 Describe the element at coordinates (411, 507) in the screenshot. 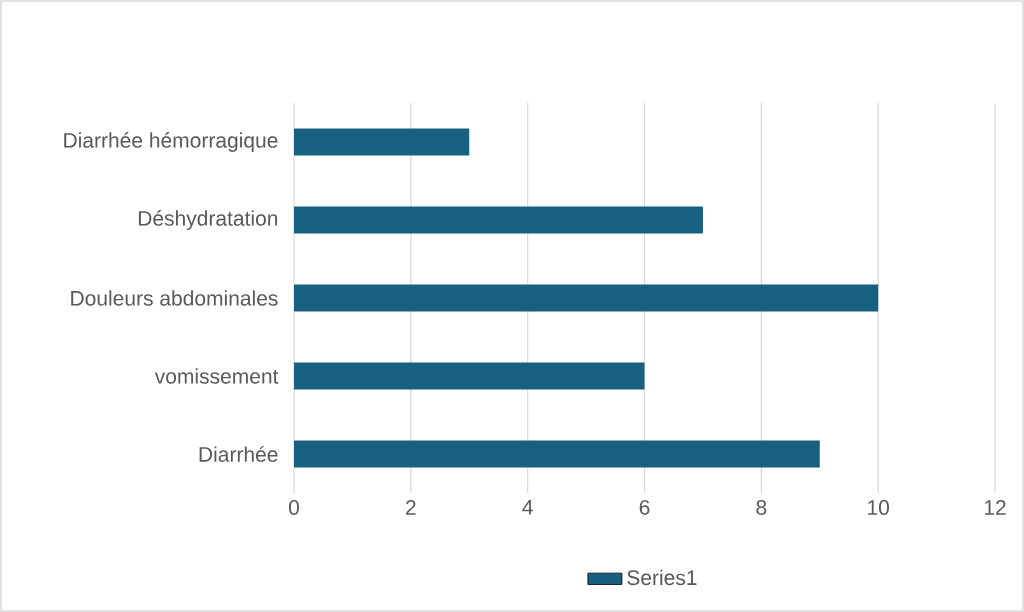

I see `x-tick-label: 2` at that location.